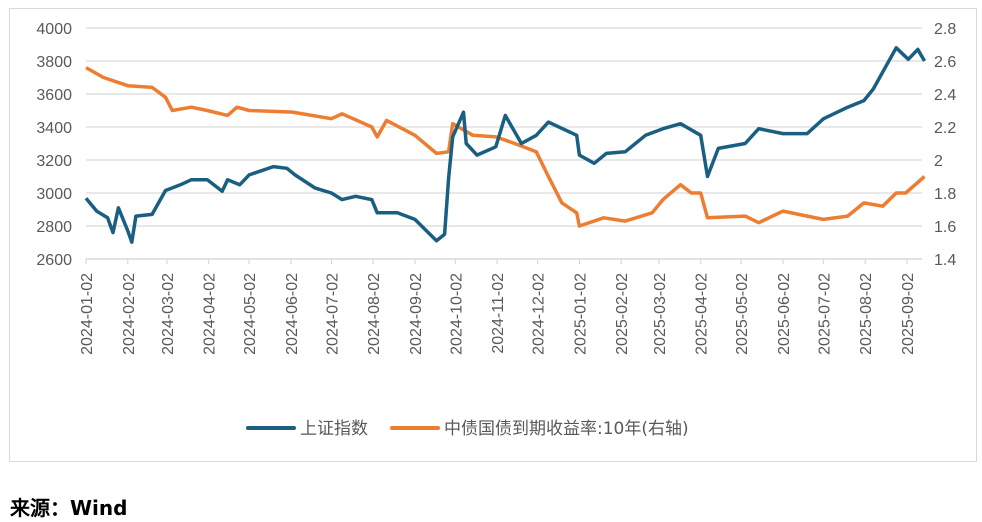  Describe the element at coordinates (498, 313) in the screenshot. I see `x-tick-label: 2024-11-02` at that location.